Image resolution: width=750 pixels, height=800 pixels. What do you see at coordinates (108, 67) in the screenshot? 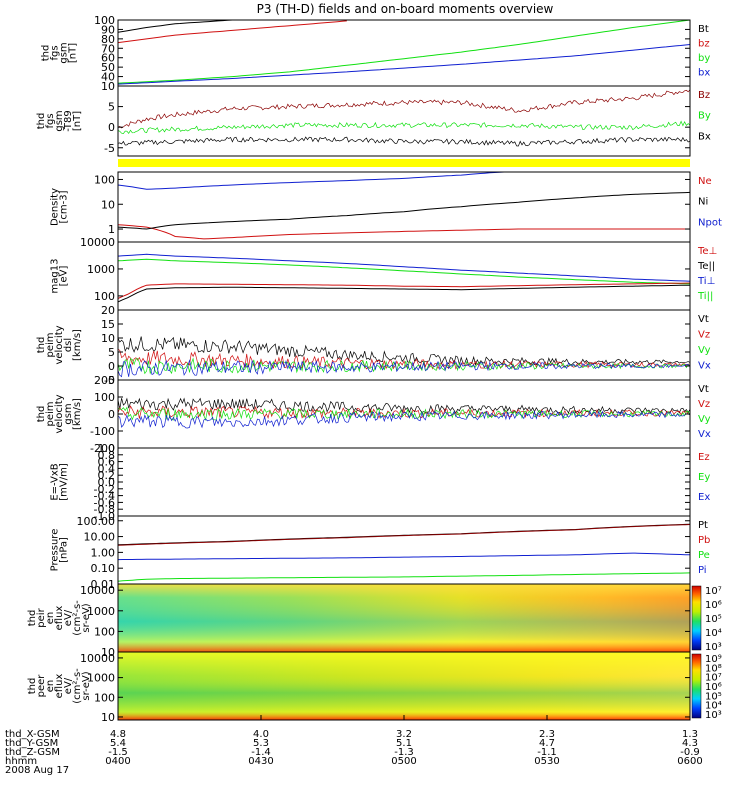
I see `y-tick-label: 50` at bounding box center [108, 67].